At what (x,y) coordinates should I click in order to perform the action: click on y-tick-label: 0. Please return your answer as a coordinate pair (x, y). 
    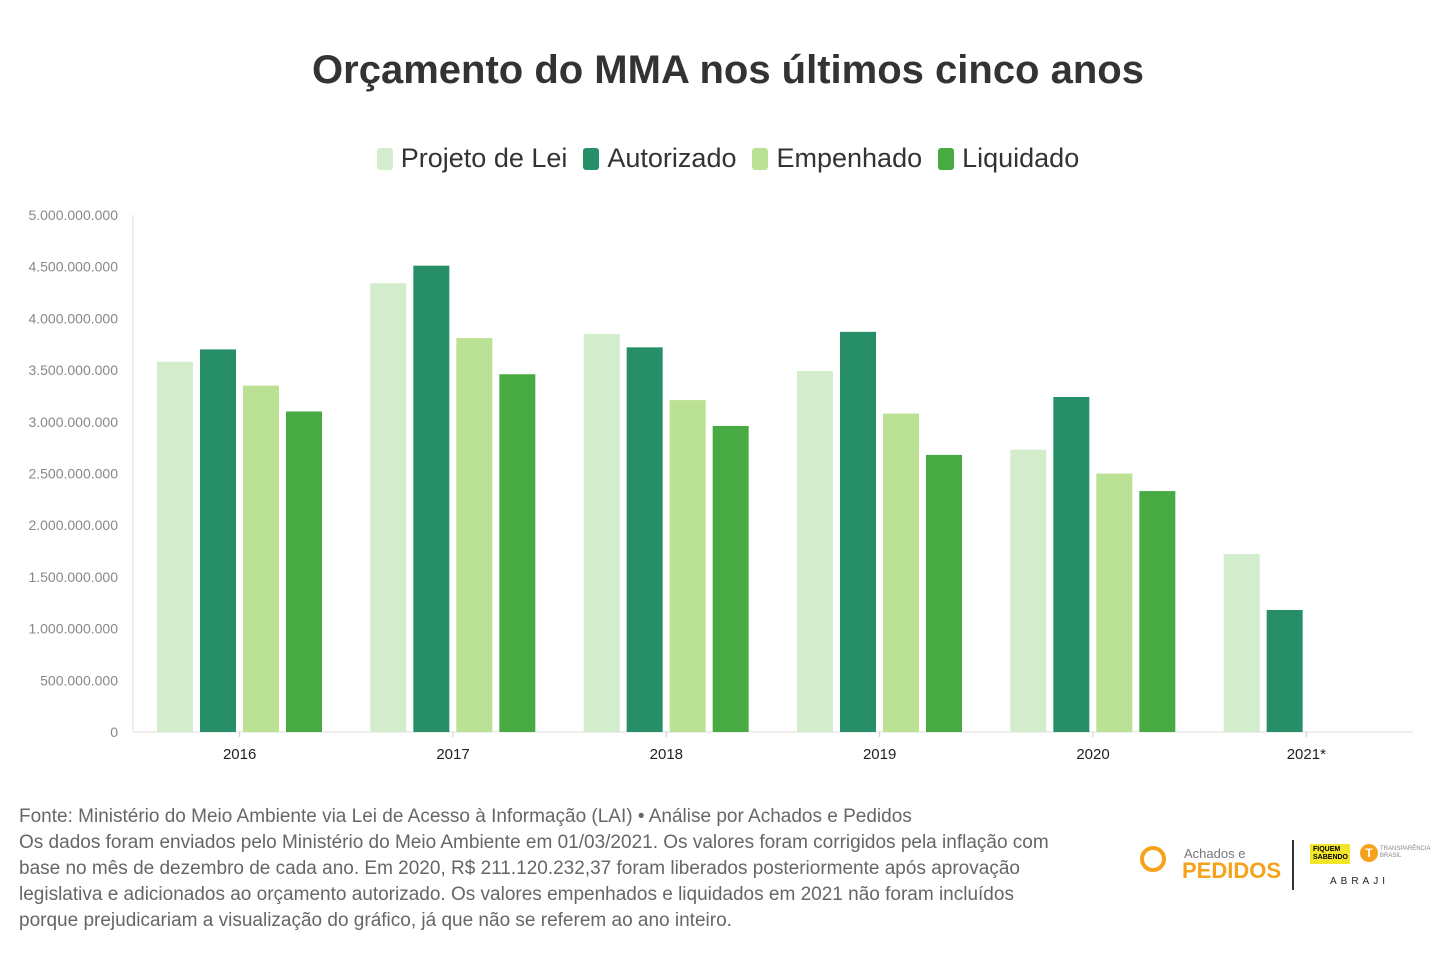
    Looking at the image, I should click on (114, 732).